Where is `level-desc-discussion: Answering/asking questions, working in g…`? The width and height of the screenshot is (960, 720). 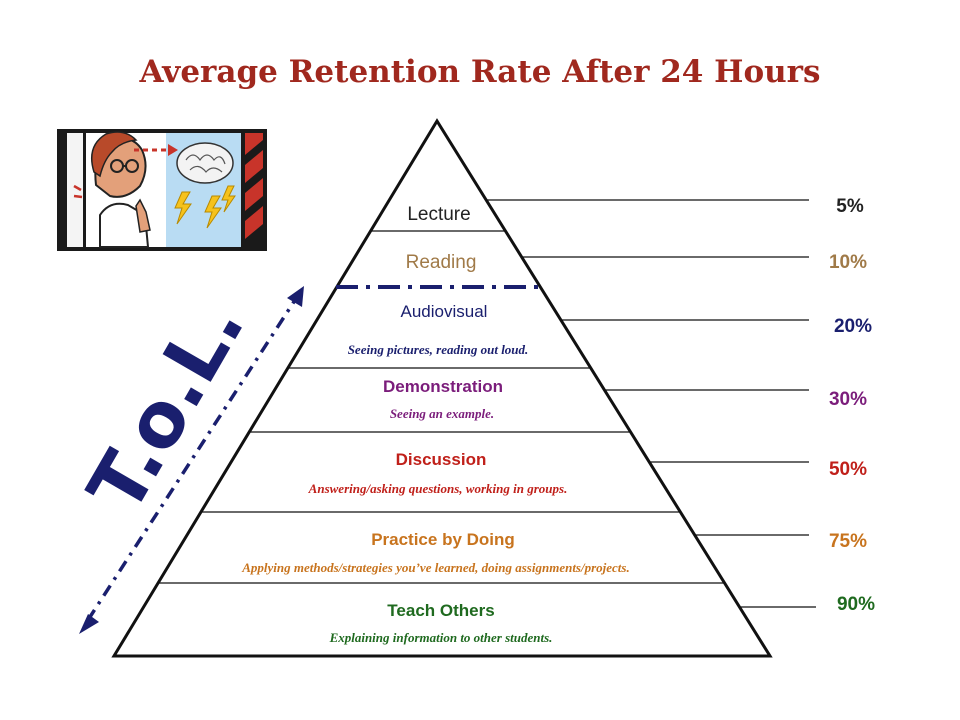
level-desc-discussion: Answering/asking questions, working in g… is located at coordinates (438, 488).